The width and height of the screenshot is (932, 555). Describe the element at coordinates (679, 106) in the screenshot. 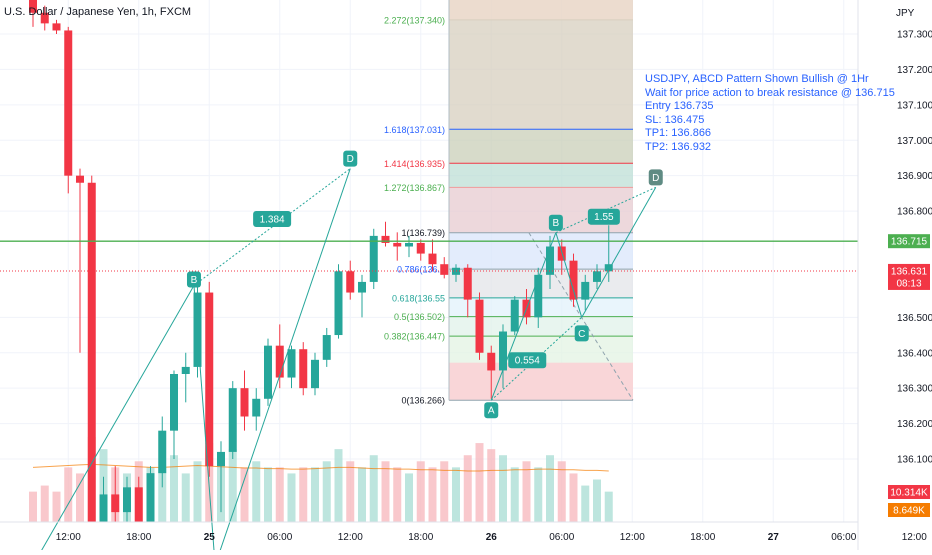

I see `note-line: Entry 136.735` at that location.